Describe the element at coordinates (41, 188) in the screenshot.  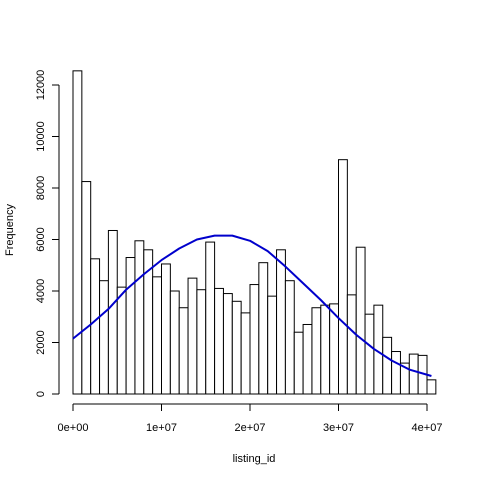
I see `y-tick-label: 8000` at that location.